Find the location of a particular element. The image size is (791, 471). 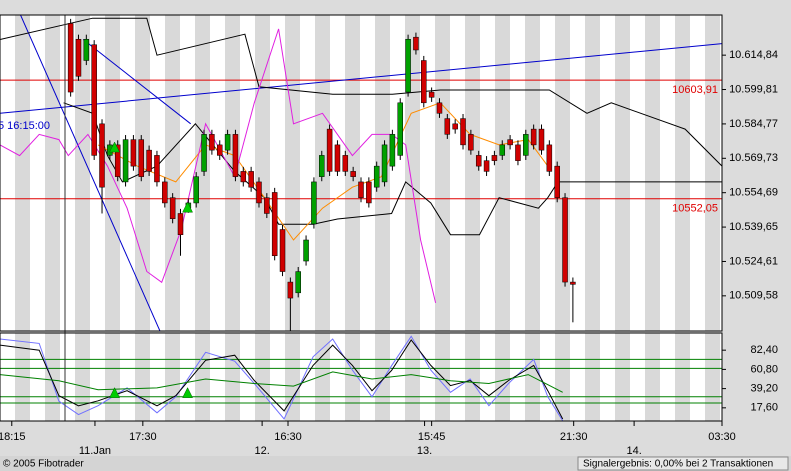

x-tick-label: 17:30 is located at coordinates (143, 437).